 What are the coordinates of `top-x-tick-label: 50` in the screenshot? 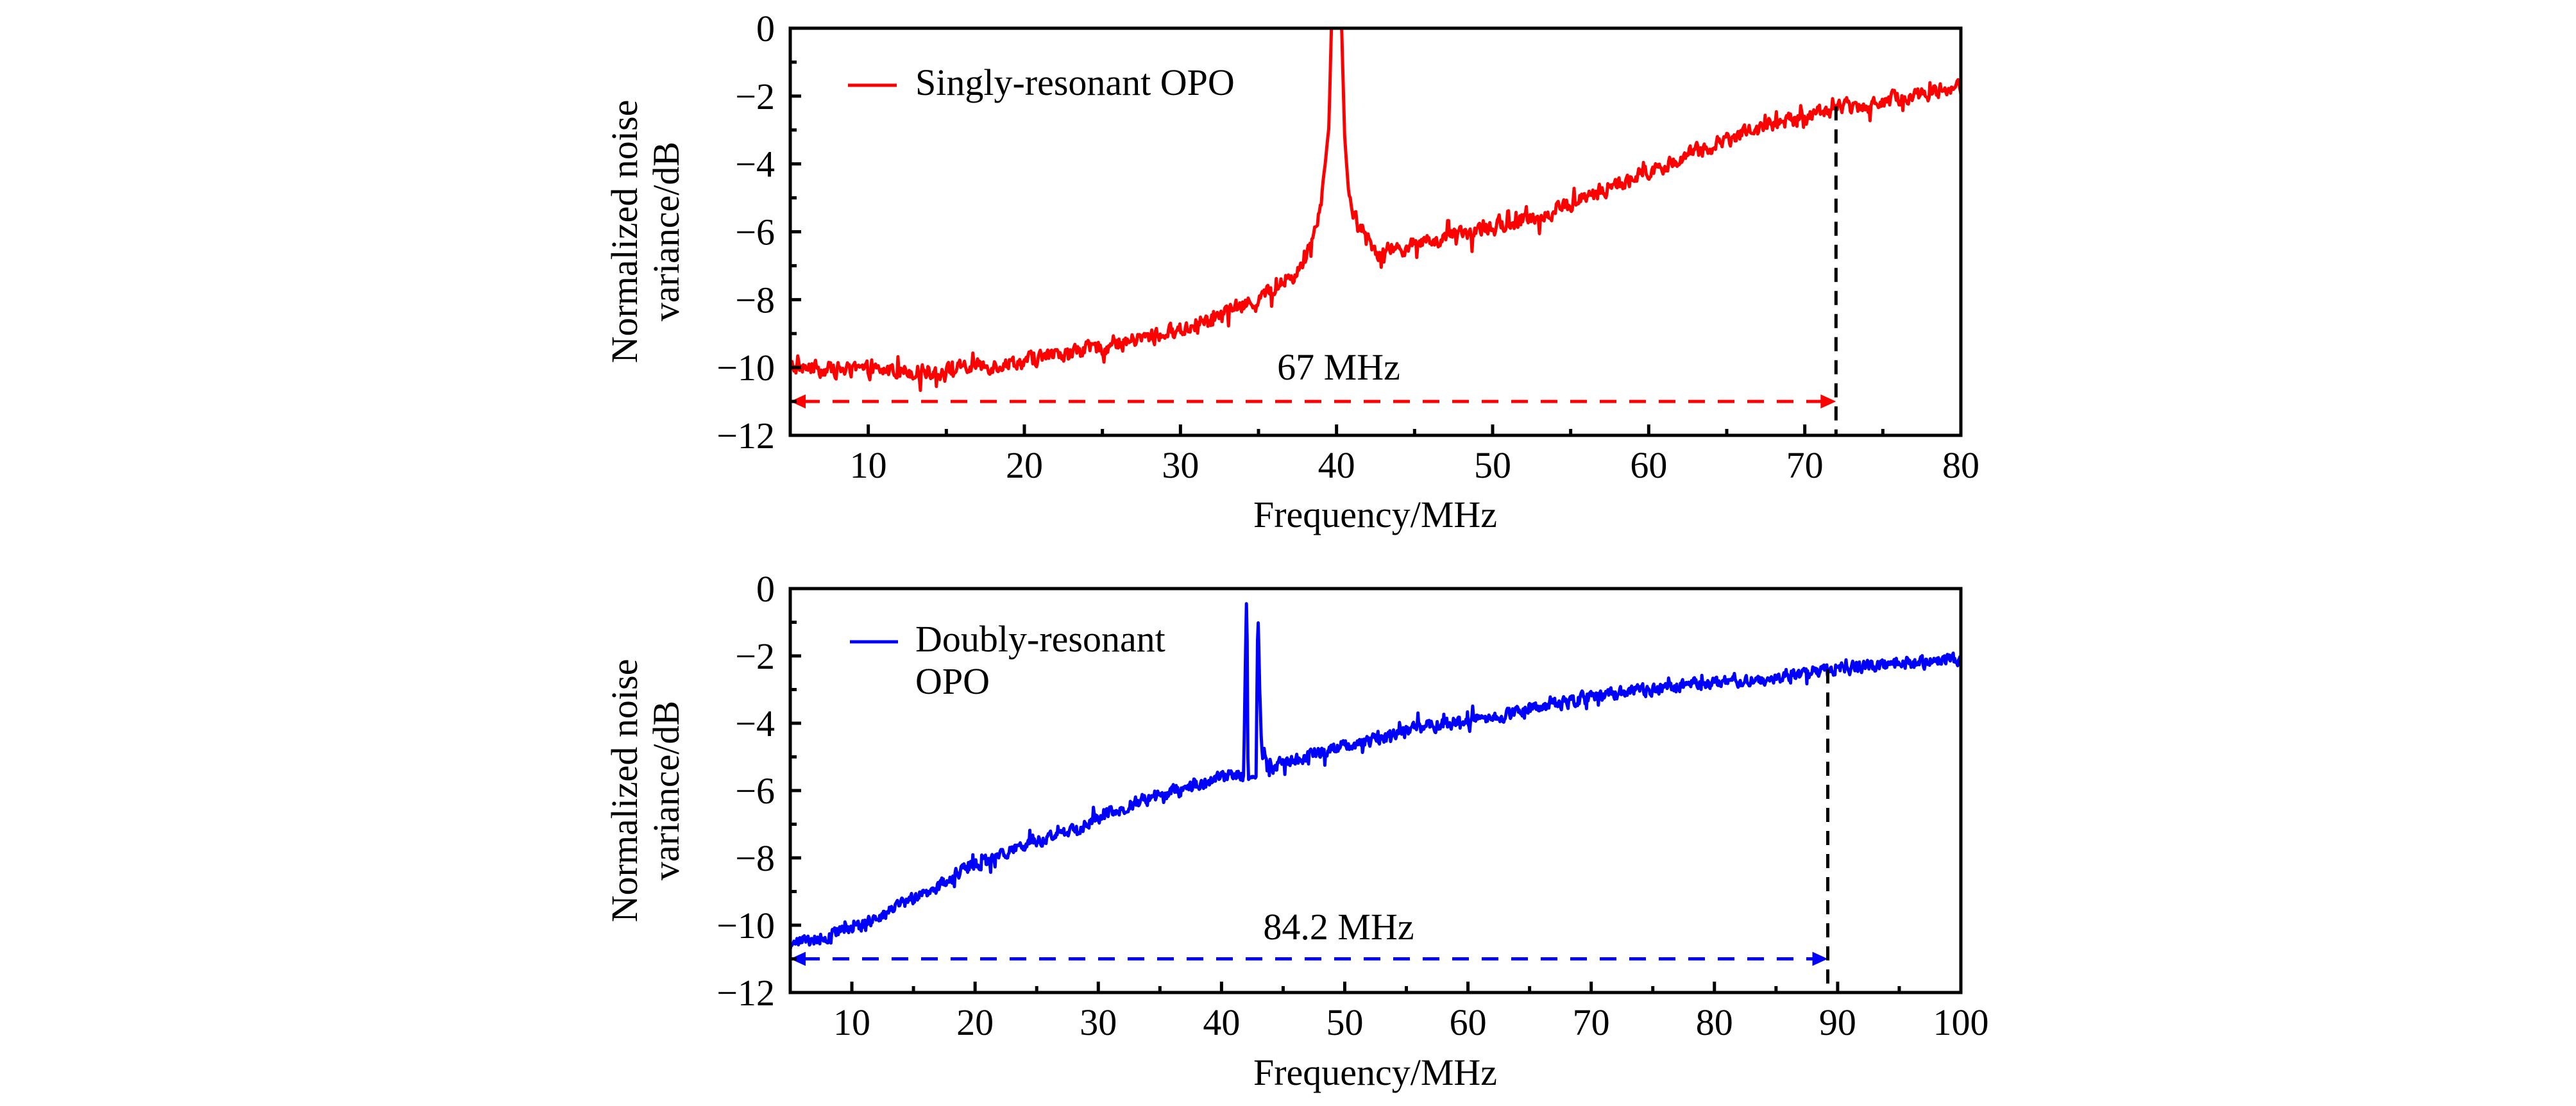 It's located at (1492, 465).